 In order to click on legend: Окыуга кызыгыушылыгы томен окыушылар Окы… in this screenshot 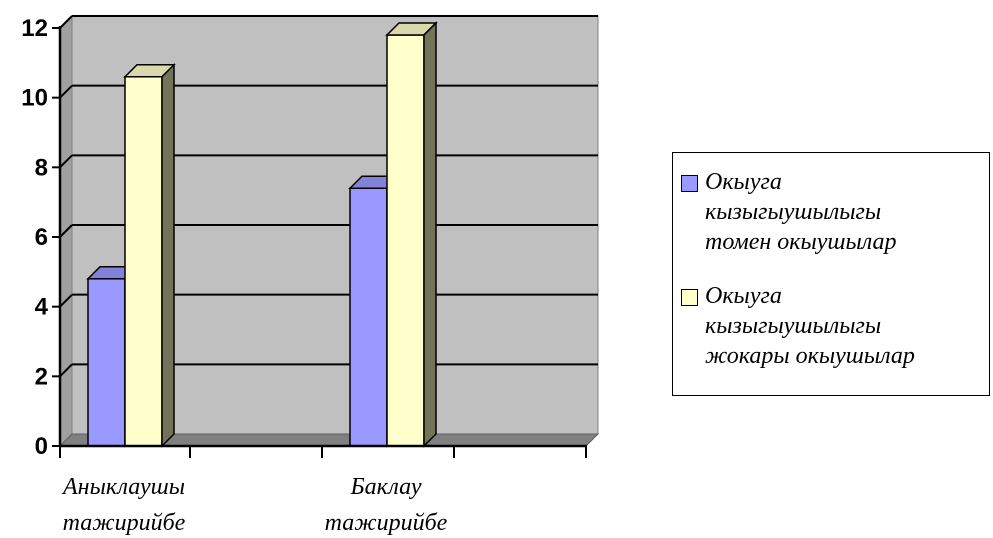, I will do `click(831, 274)`.